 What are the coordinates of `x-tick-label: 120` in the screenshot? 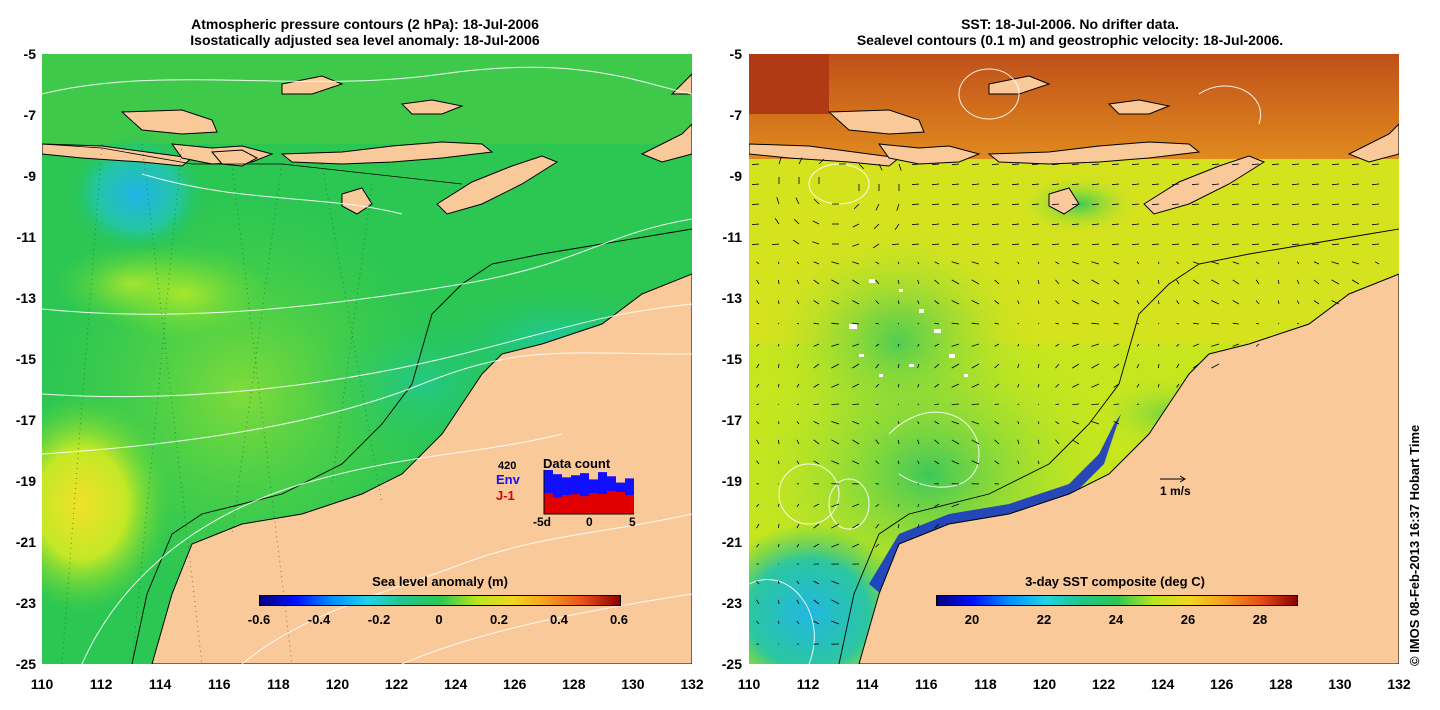 It's located at (1044, 684).